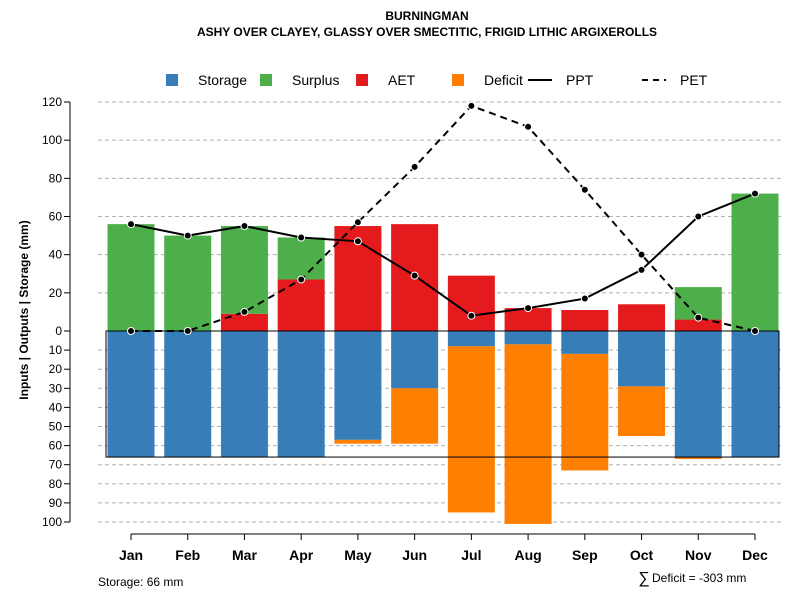 This screenshot has height=600, width=800. What do you see at coordinates (56, 465) in the screenshot?
I see `y-tick-label: 70` at bounding box center [56, 465].